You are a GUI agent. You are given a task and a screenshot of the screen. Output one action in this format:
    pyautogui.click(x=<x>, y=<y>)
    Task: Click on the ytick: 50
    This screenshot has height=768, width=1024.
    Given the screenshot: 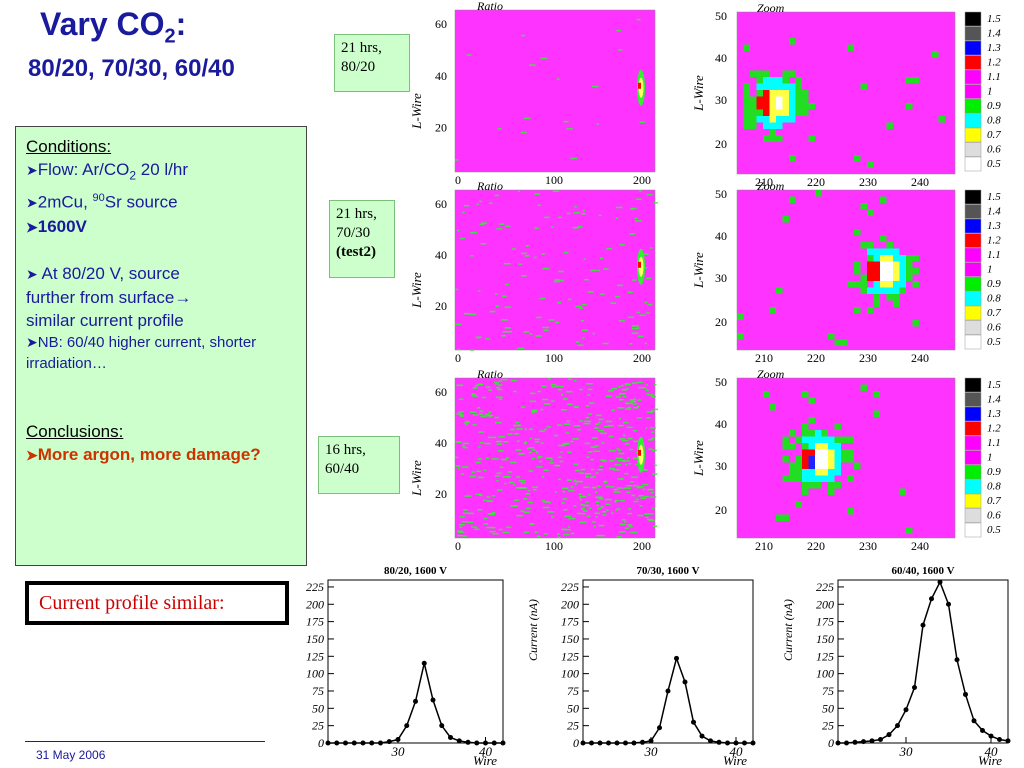 What is the action you would take?
    pyautogui.click(x=721, y=16)
    